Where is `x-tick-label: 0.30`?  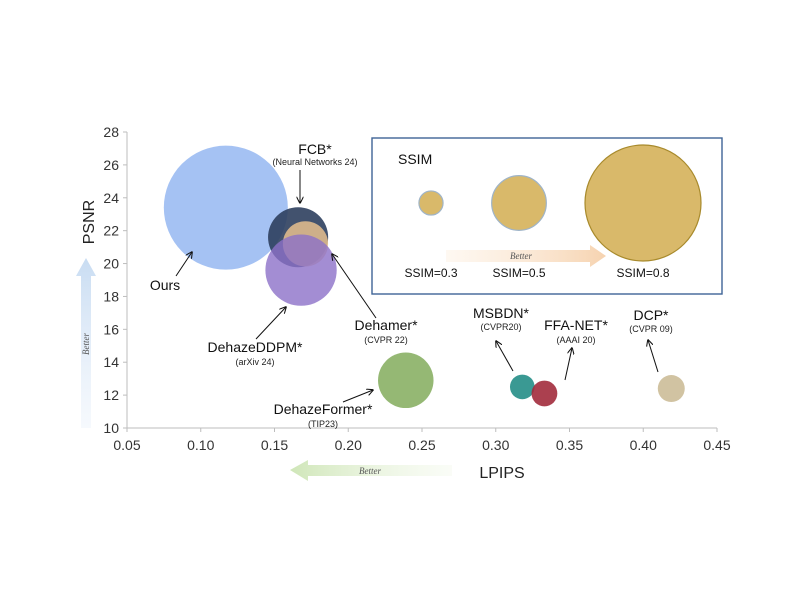
x-tick-label: 0.30 is located at coordinates (495, 445).